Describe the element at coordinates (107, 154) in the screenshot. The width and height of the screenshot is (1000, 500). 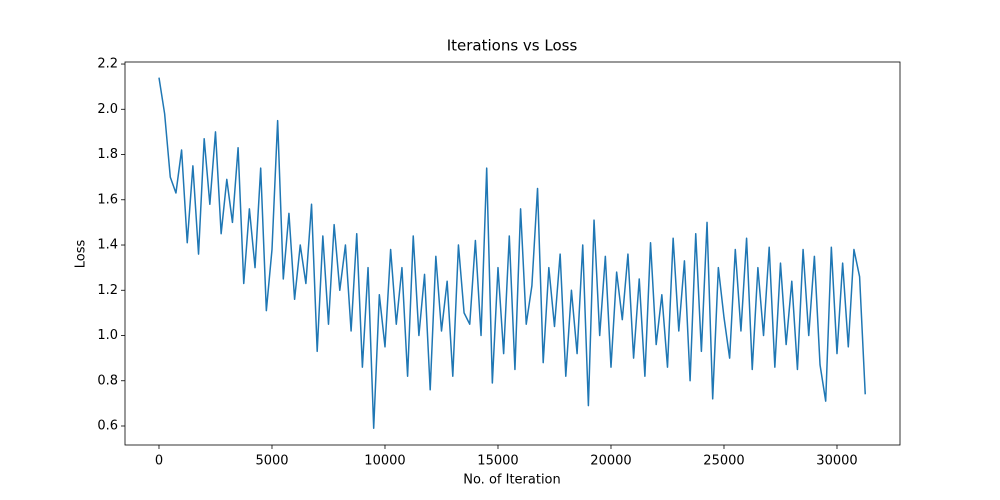
I see `y-tick-label: 1.8` at that location.